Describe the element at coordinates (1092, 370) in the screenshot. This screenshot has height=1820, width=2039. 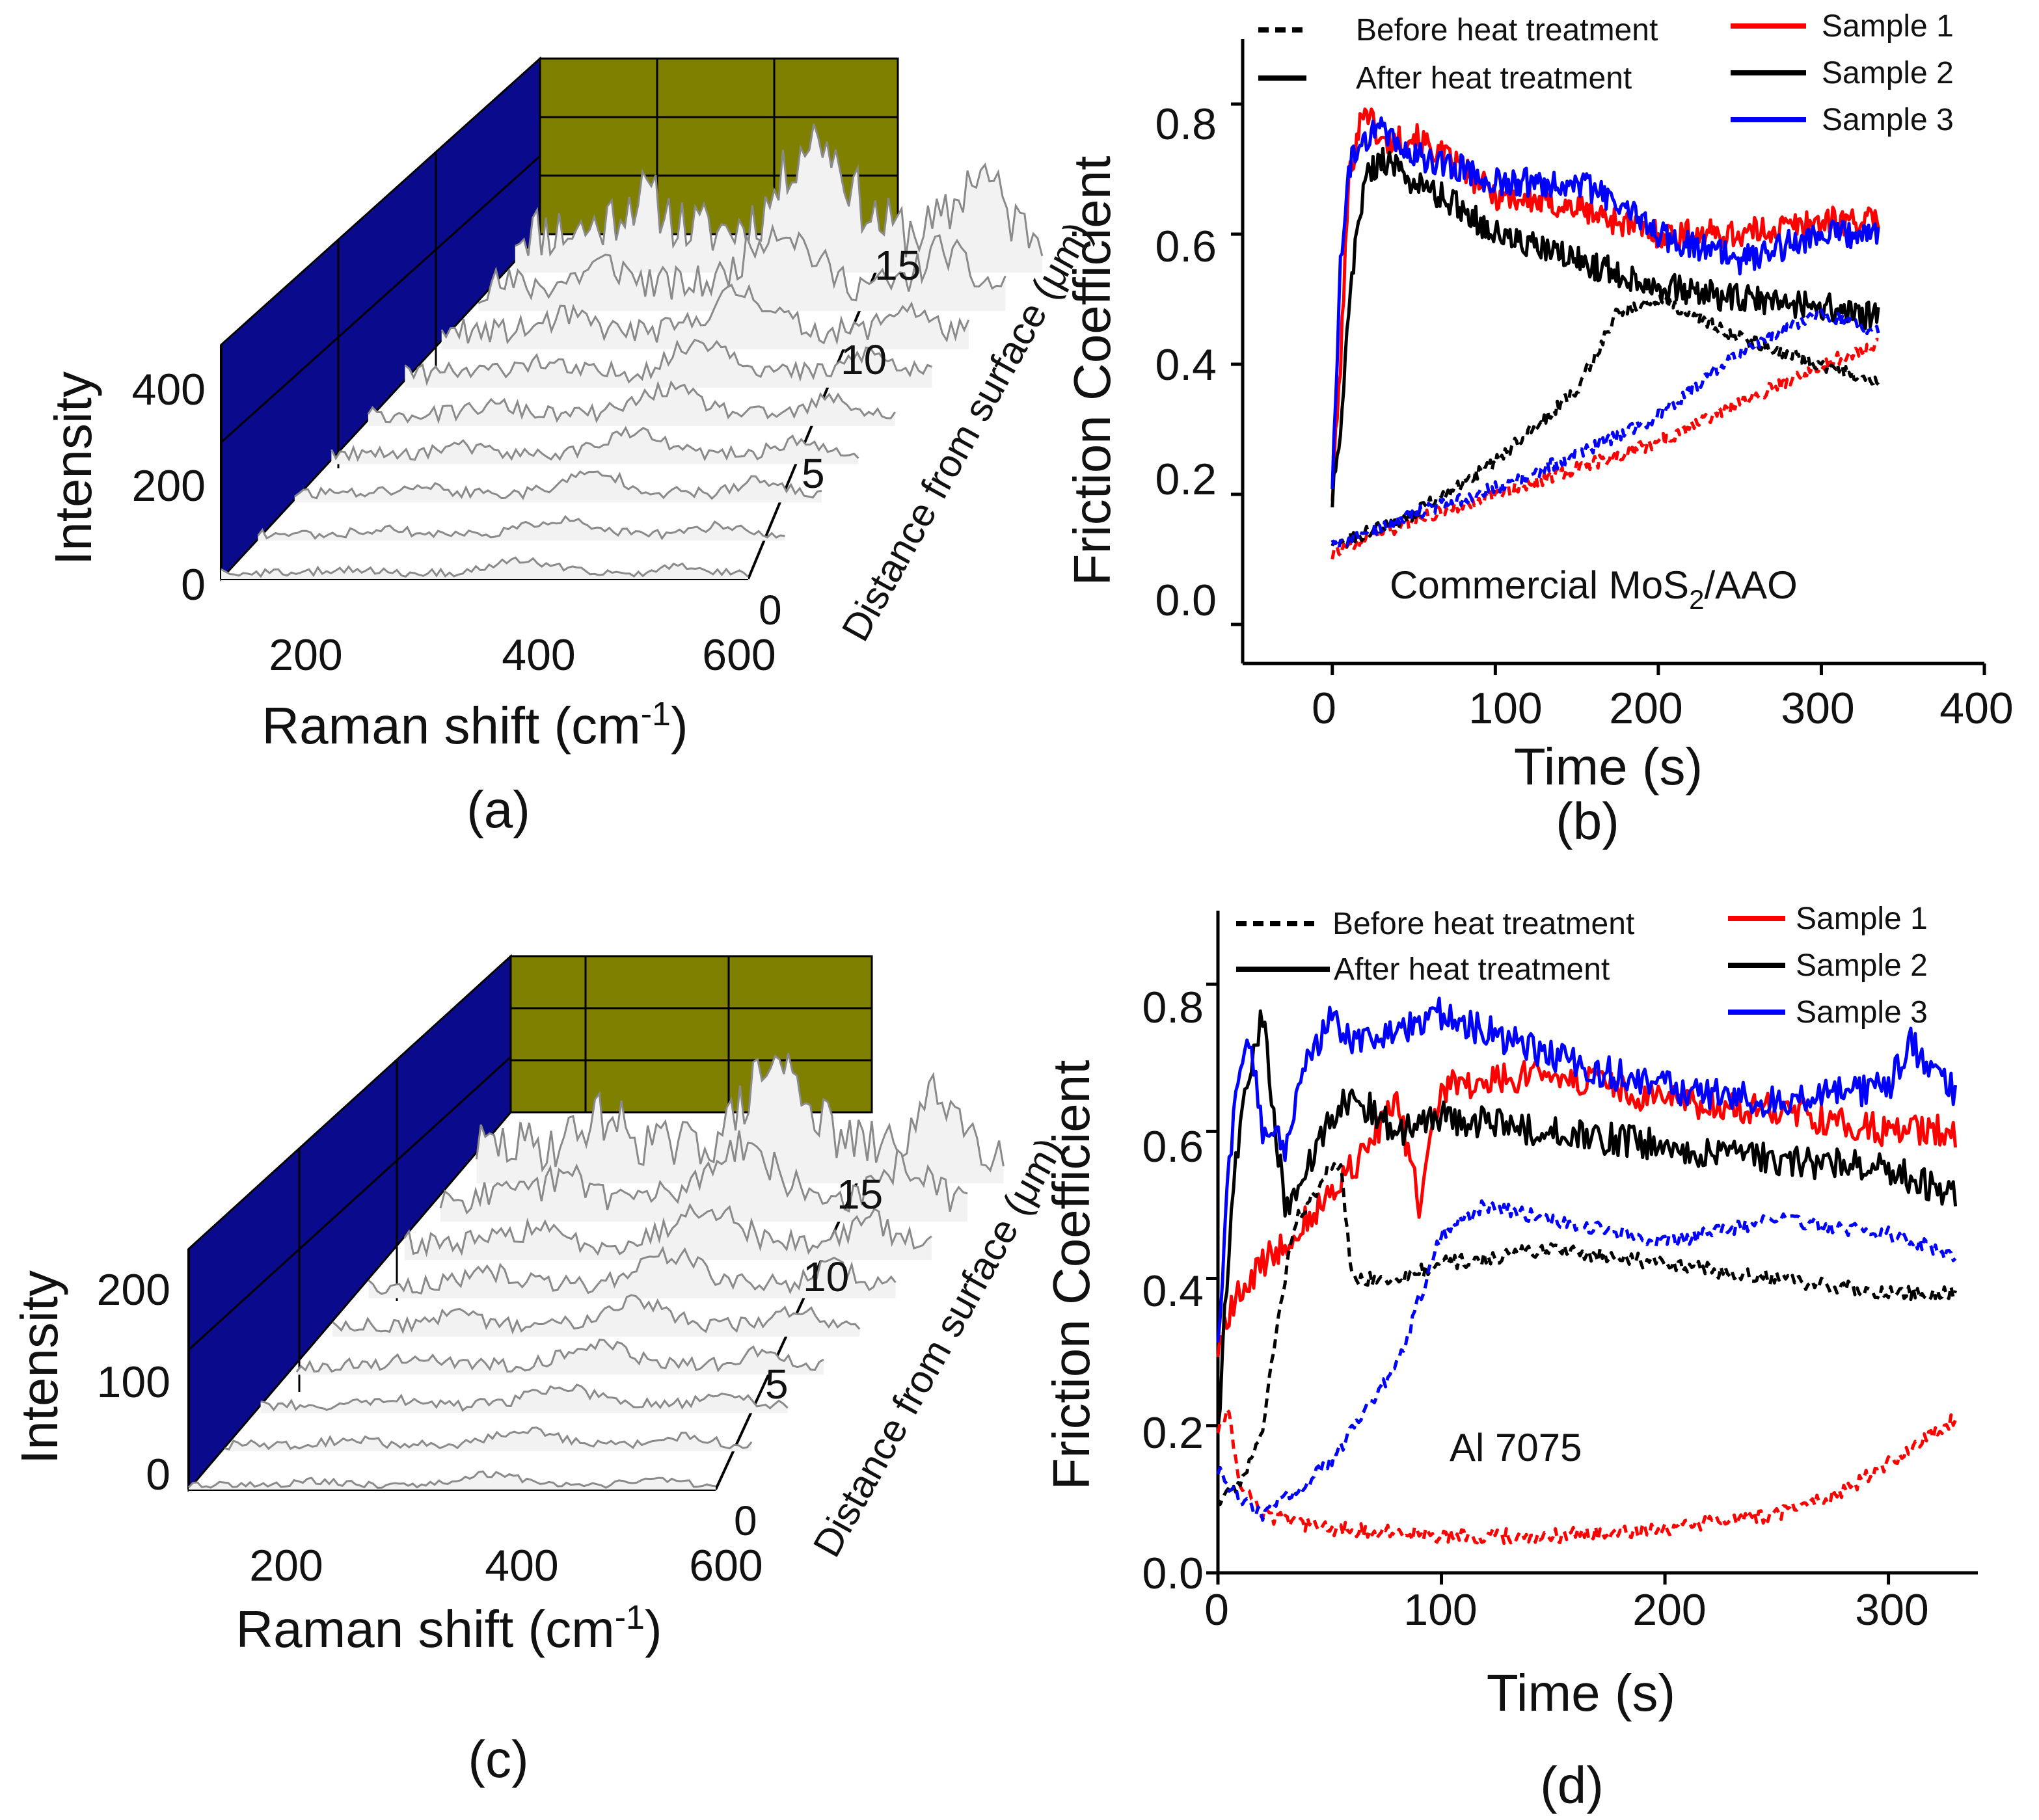
I see `y-axis-title: Friction Coefficient` at that location.